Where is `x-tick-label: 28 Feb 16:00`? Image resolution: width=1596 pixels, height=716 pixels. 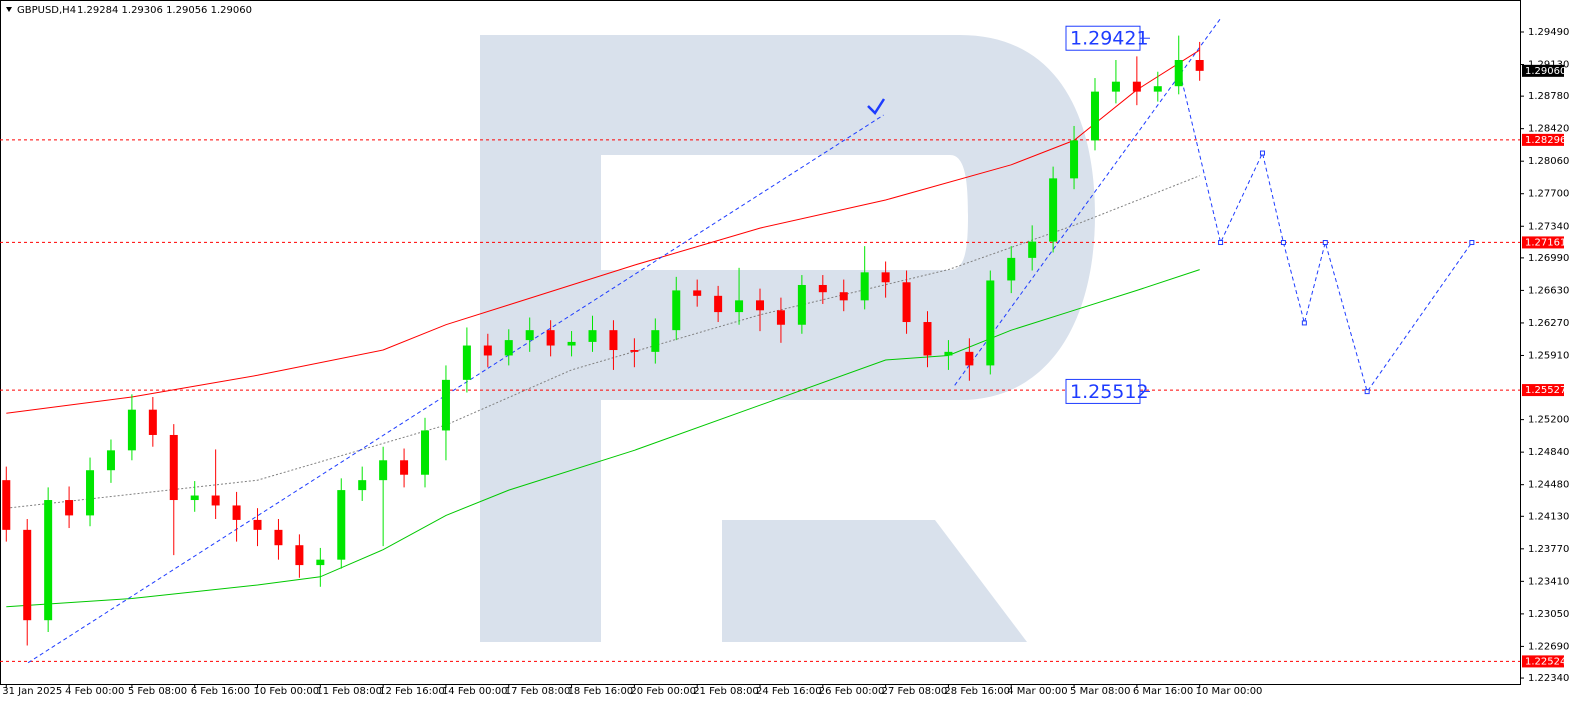 x-tick-label: 28 Feb 16:00 is located at coordinates (977, 691).